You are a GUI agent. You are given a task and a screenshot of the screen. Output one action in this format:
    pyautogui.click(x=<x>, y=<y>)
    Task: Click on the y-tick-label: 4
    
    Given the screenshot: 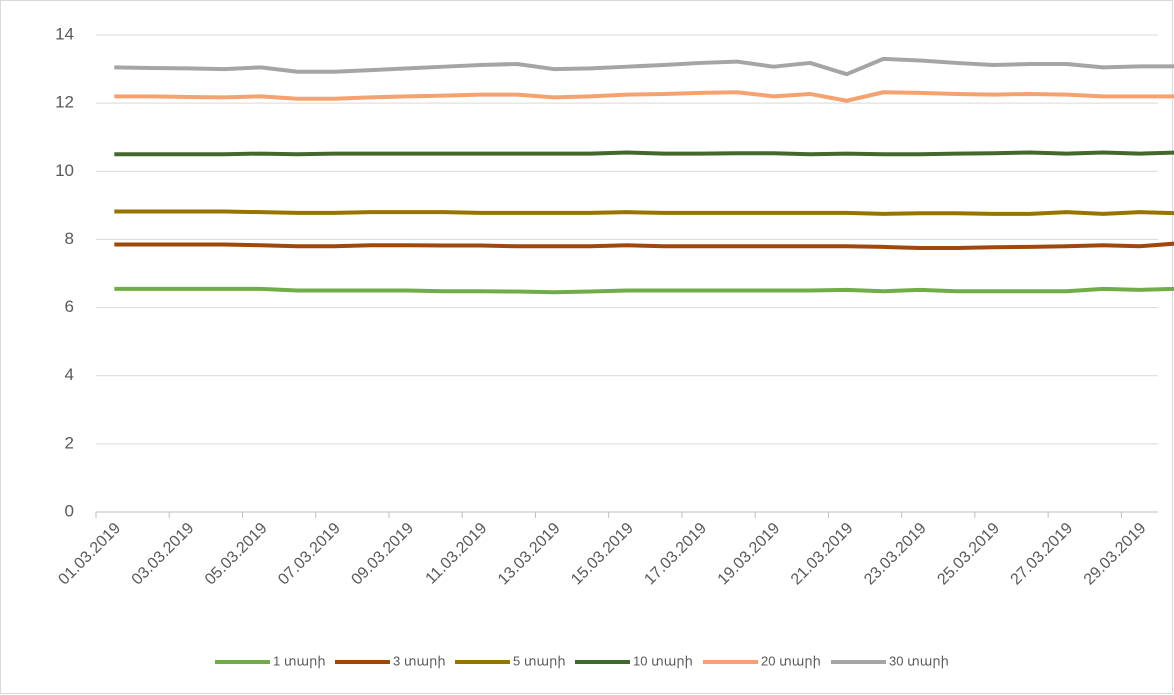 What is the action you would take?
    pyautogui.click(x=69, y=374)
    